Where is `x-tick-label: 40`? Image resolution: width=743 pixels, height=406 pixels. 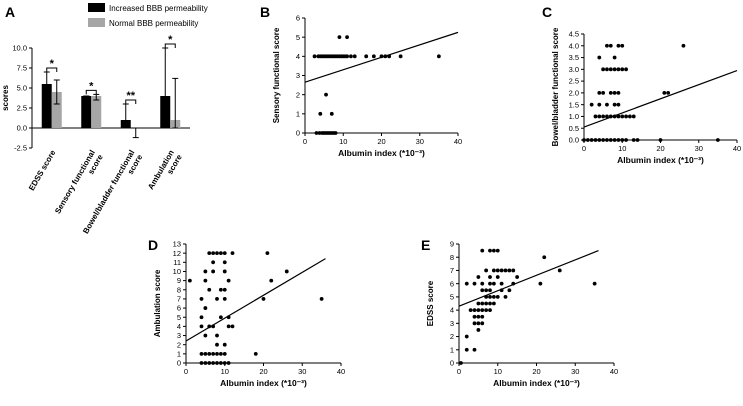
x-tick-label: 40 is located at coordinates (341, 371).